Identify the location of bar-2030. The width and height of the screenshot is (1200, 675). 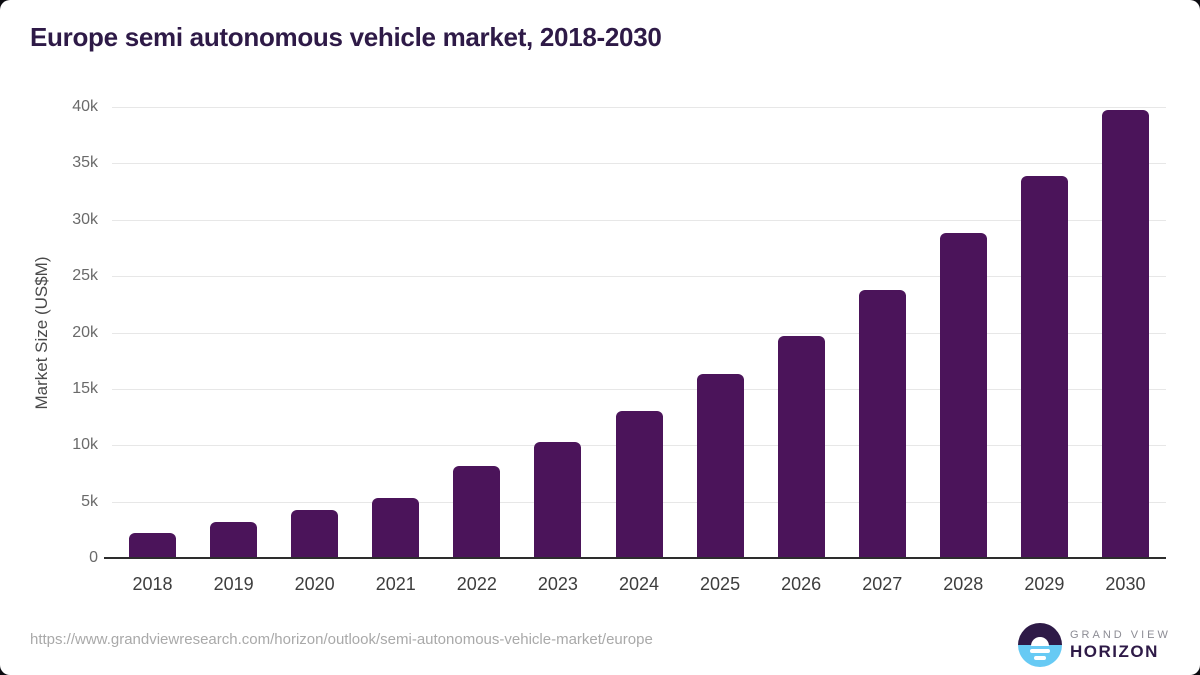
(1125, 334).